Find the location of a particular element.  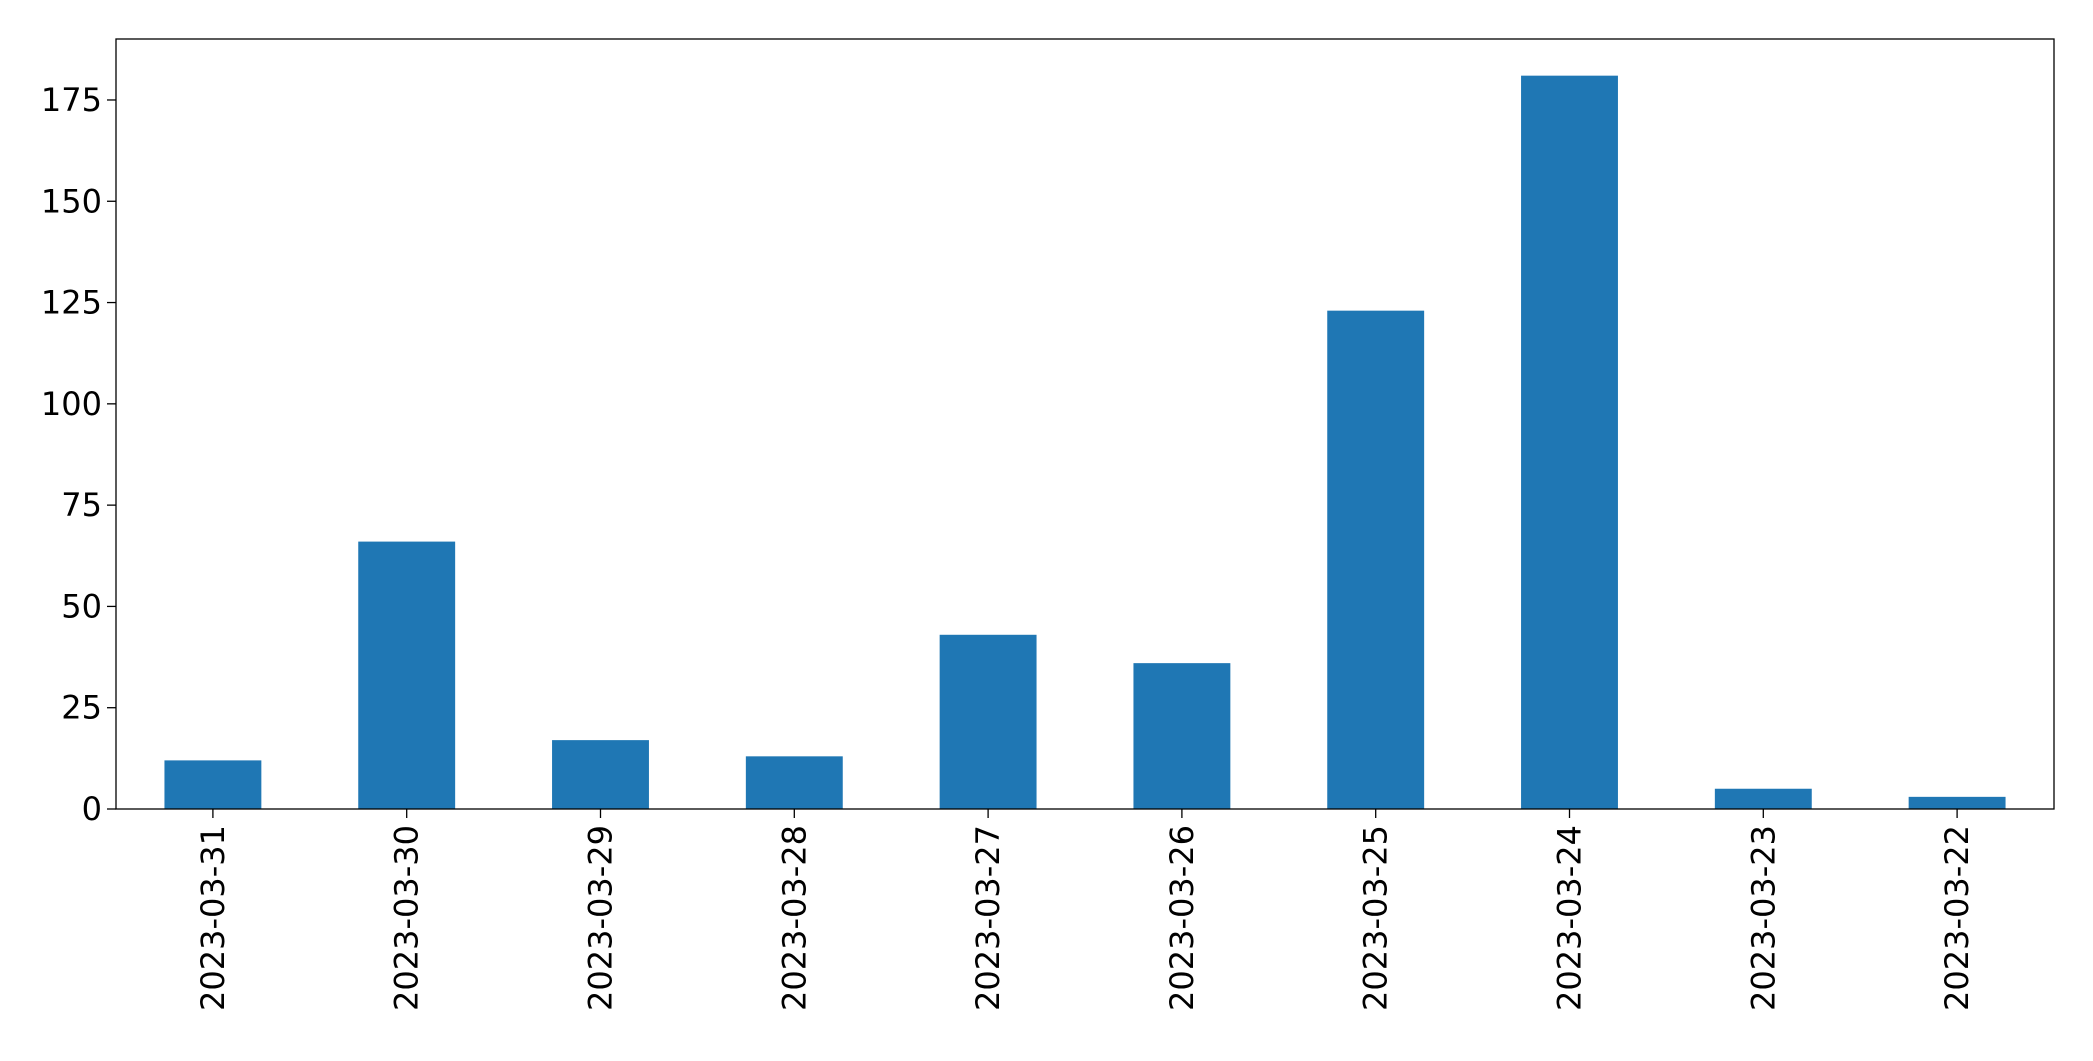

x-tick-label: 2023-03-26 is located at coordinates (1182, 918).